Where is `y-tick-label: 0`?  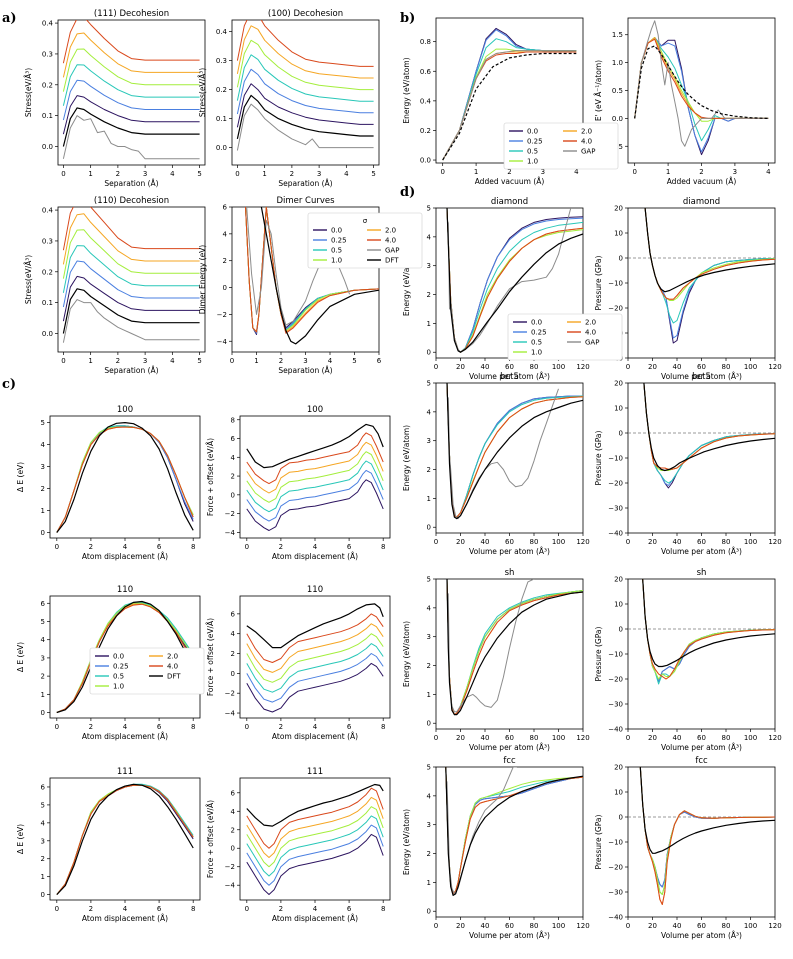
y-tick-label: 0 is located at coordinates (621, 630).